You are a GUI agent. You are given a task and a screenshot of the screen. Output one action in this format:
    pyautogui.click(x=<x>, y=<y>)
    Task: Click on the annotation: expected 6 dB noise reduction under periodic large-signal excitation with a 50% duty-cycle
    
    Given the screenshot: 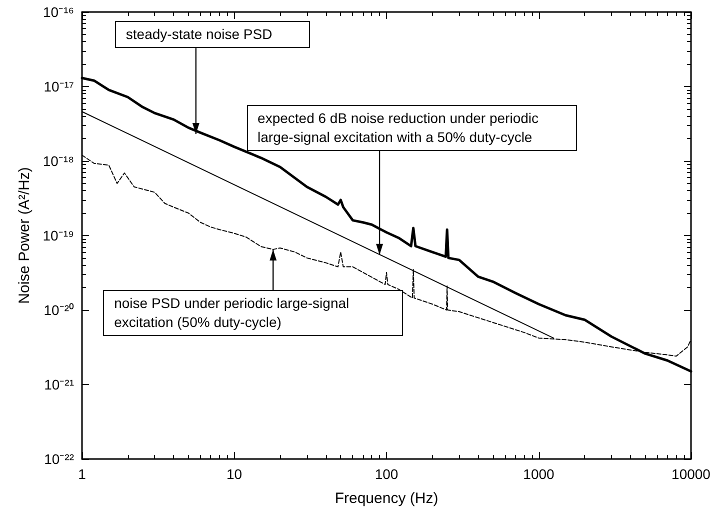 What is the action you would take?
    pyautogui.click(x=411, y=127)
    